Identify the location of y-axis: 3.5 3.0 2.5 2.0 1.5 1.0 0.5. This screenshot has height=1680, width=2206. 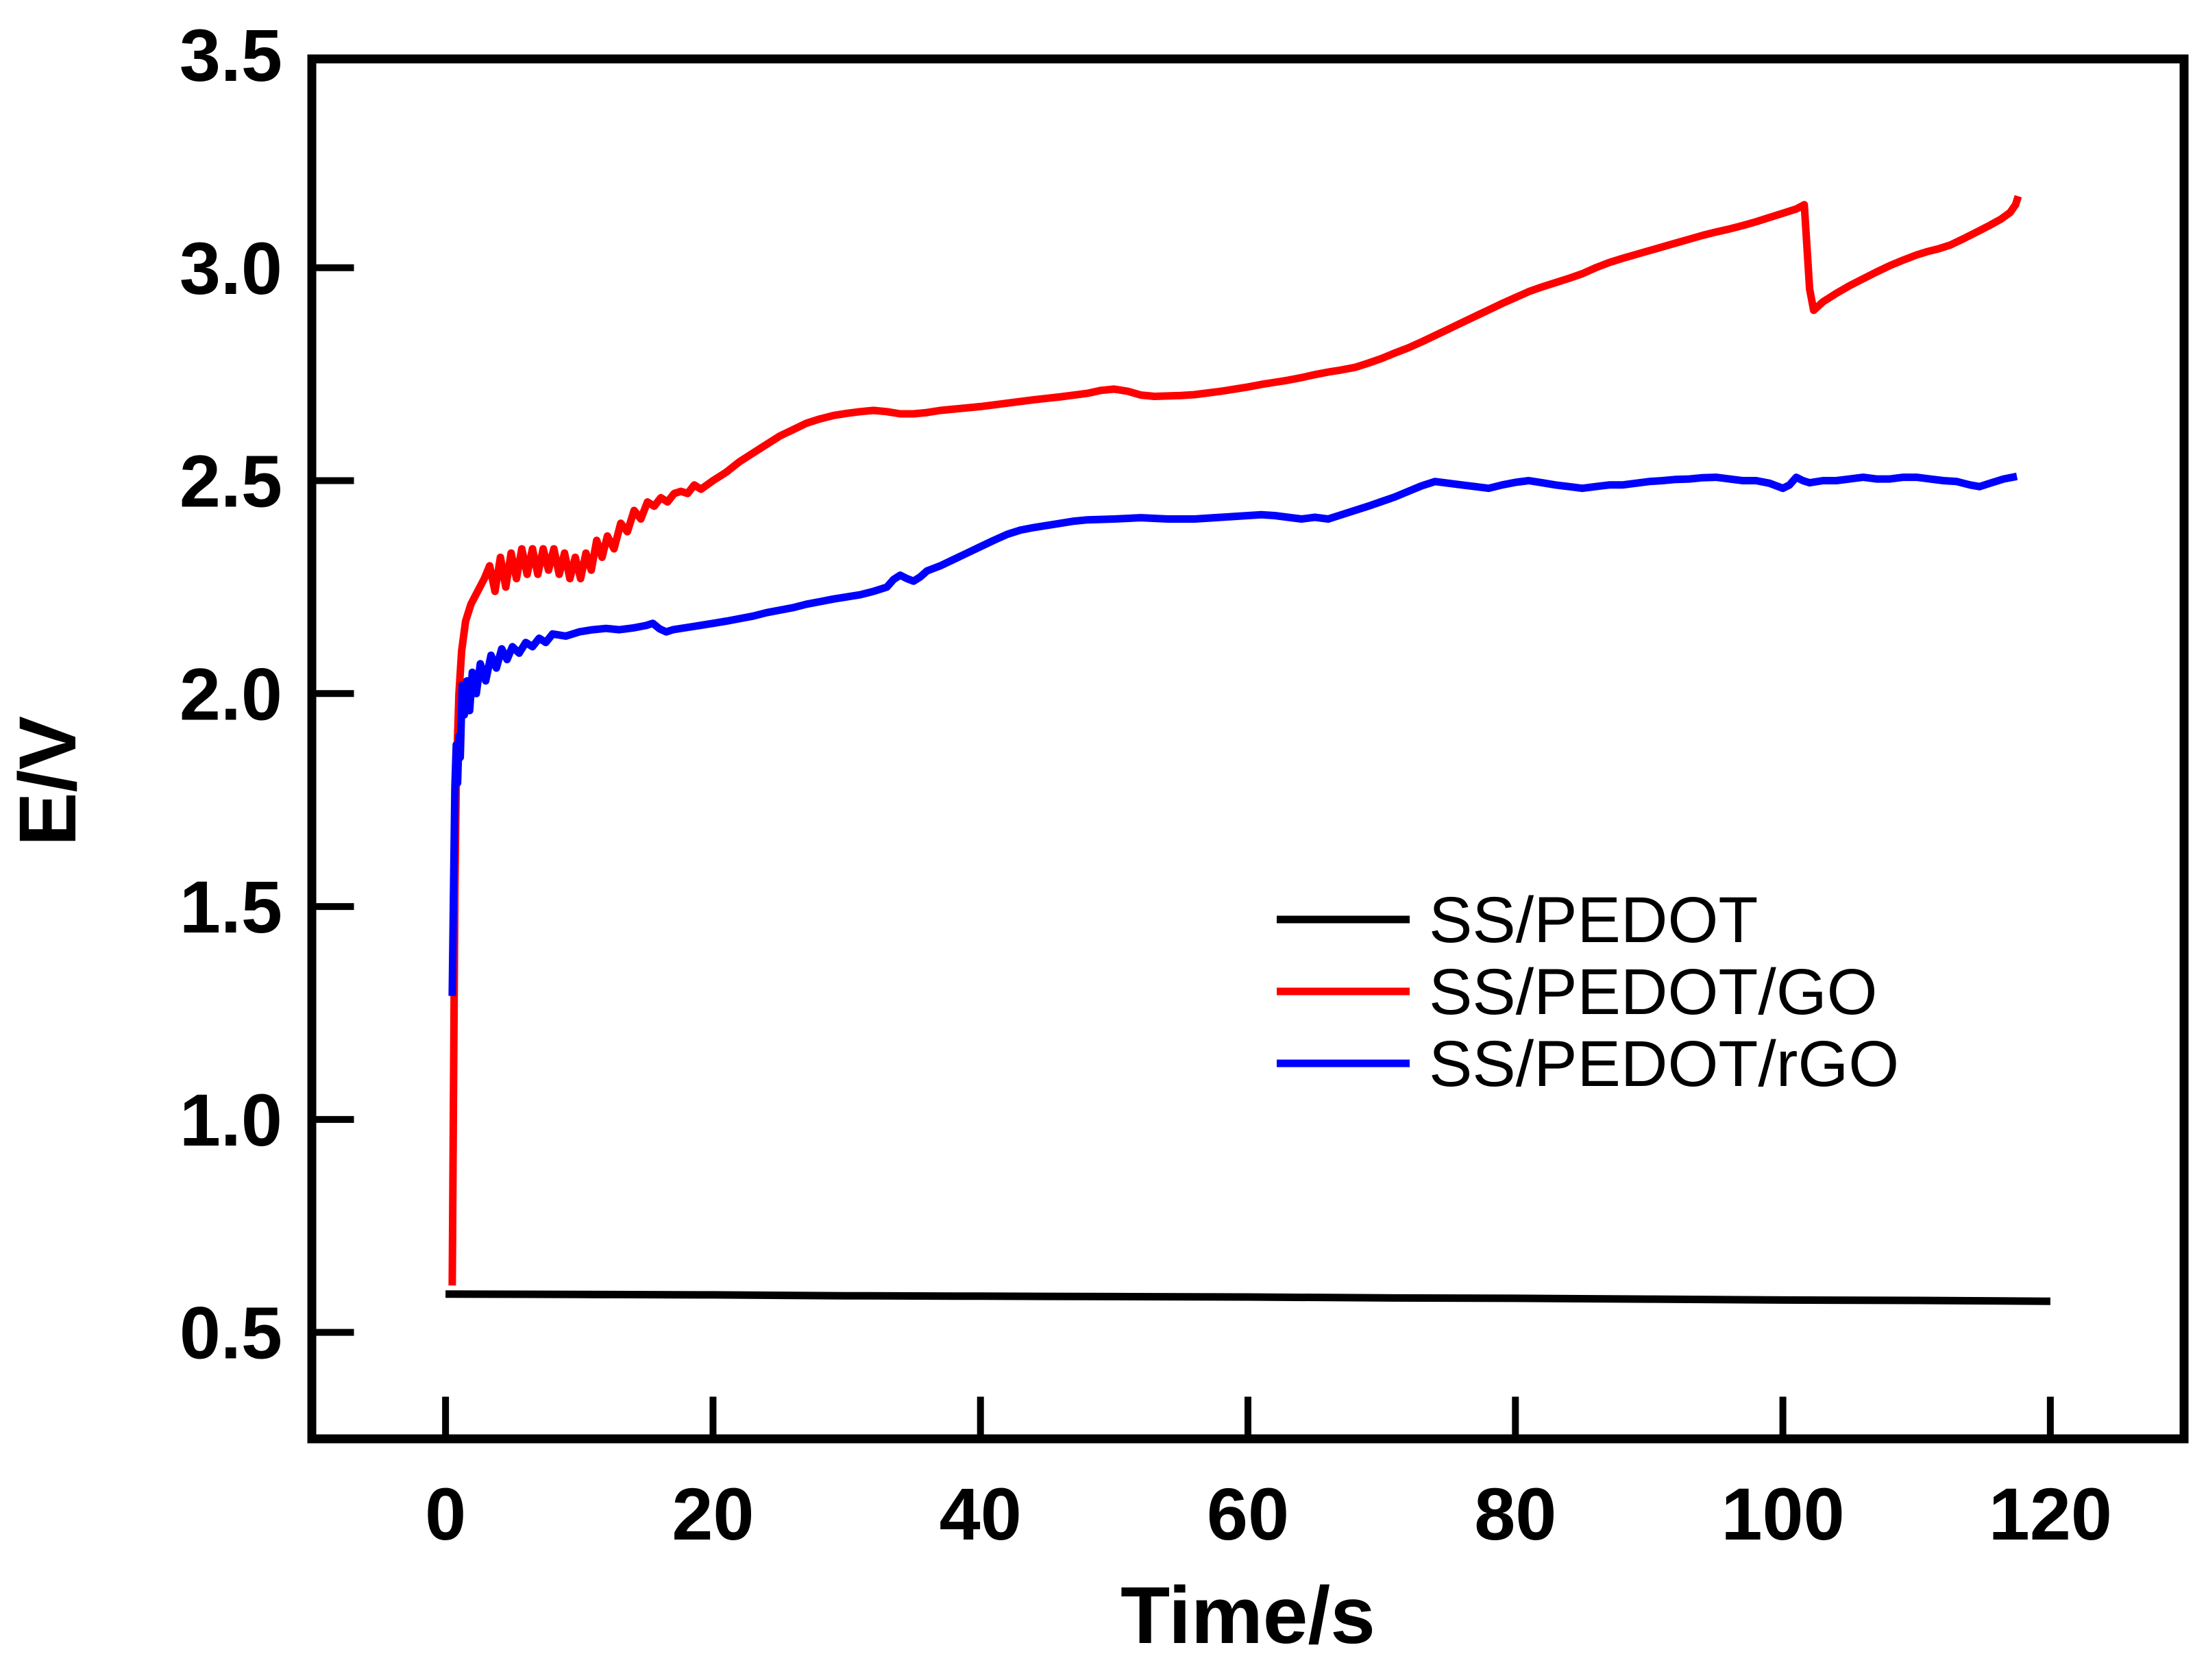
(267, 694).